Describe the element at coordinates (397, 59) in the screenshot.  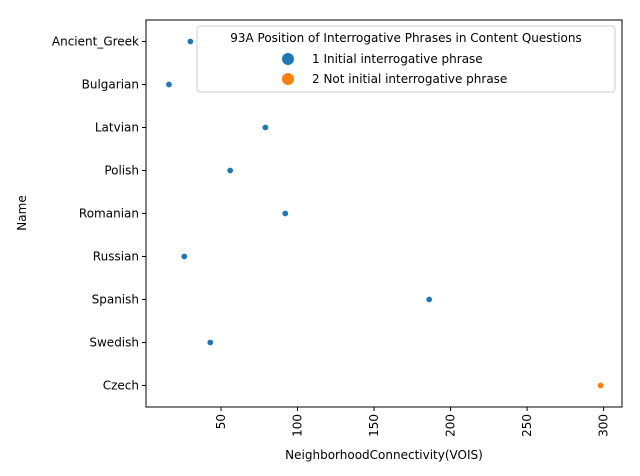
I see `legend-label: 1 Initial interrogative phrase` at that location.